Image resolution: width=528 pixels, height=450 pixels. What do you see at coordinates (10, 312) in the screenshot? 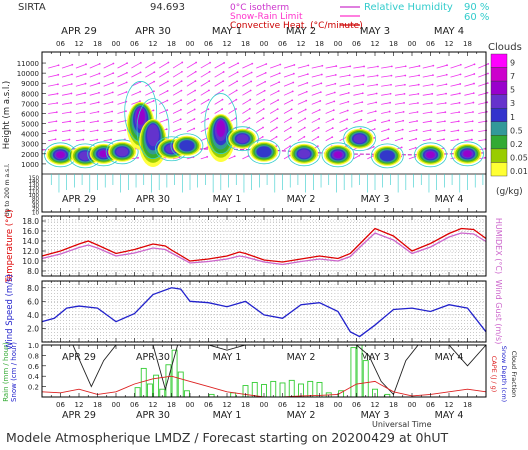
I see `axis-title: Wind Speed (m/s)` at bounding box center [10, 312].